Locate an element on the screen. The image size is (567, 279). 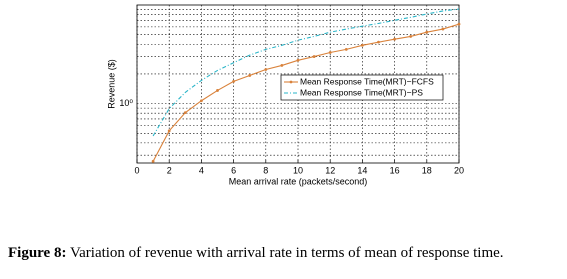
legend-label: Mean Response Time(MRT)−FCFS is located at coordinates (367, 81).